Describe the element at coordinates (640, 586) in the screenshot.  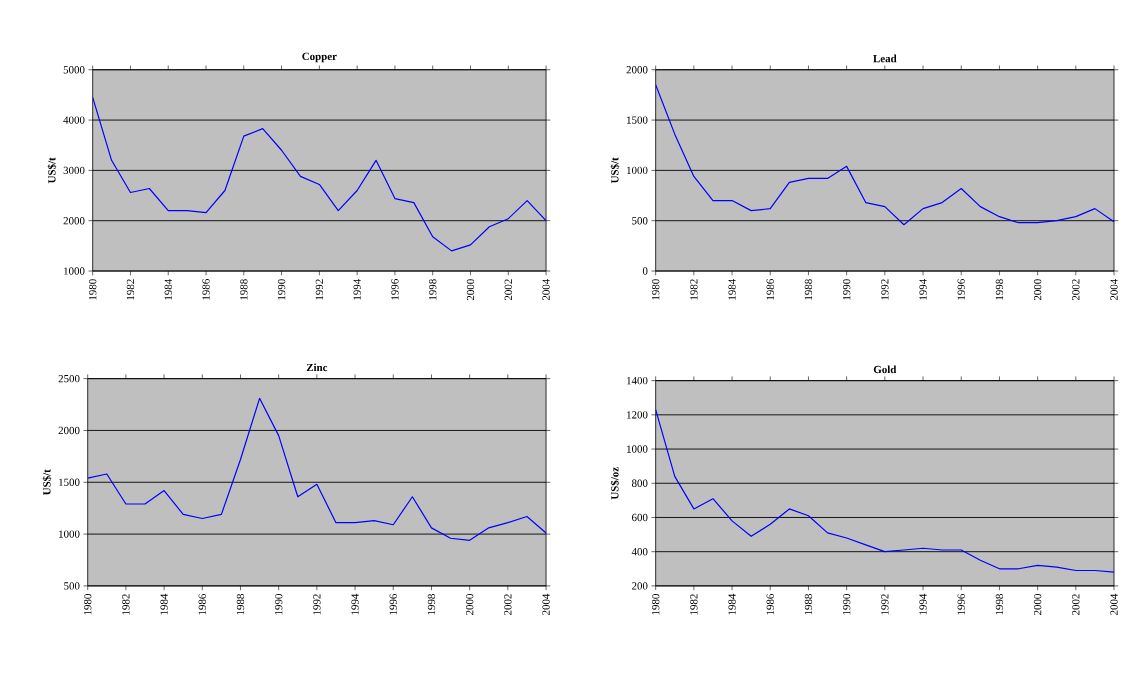
I see `y-tick-label: 200` at that location.